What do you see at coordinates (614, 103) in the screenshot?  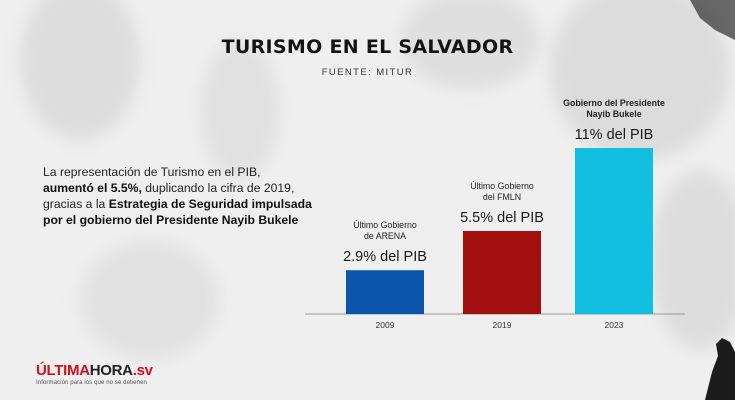 I see `annotation-2023-line-1: Gobierno del Presidente` at bounding box center [614, 103].